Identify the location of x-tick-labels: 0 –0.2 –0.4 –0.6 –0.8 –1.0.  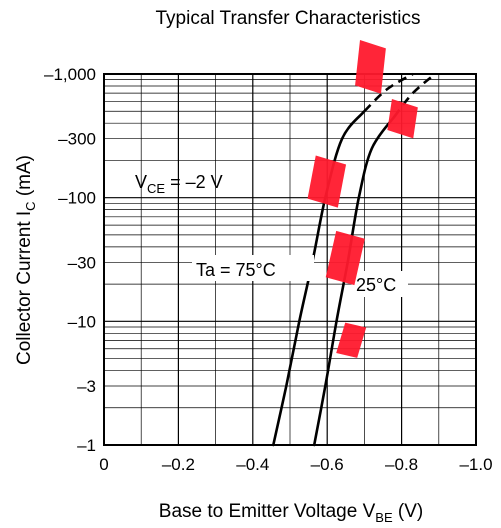
(295, 464).